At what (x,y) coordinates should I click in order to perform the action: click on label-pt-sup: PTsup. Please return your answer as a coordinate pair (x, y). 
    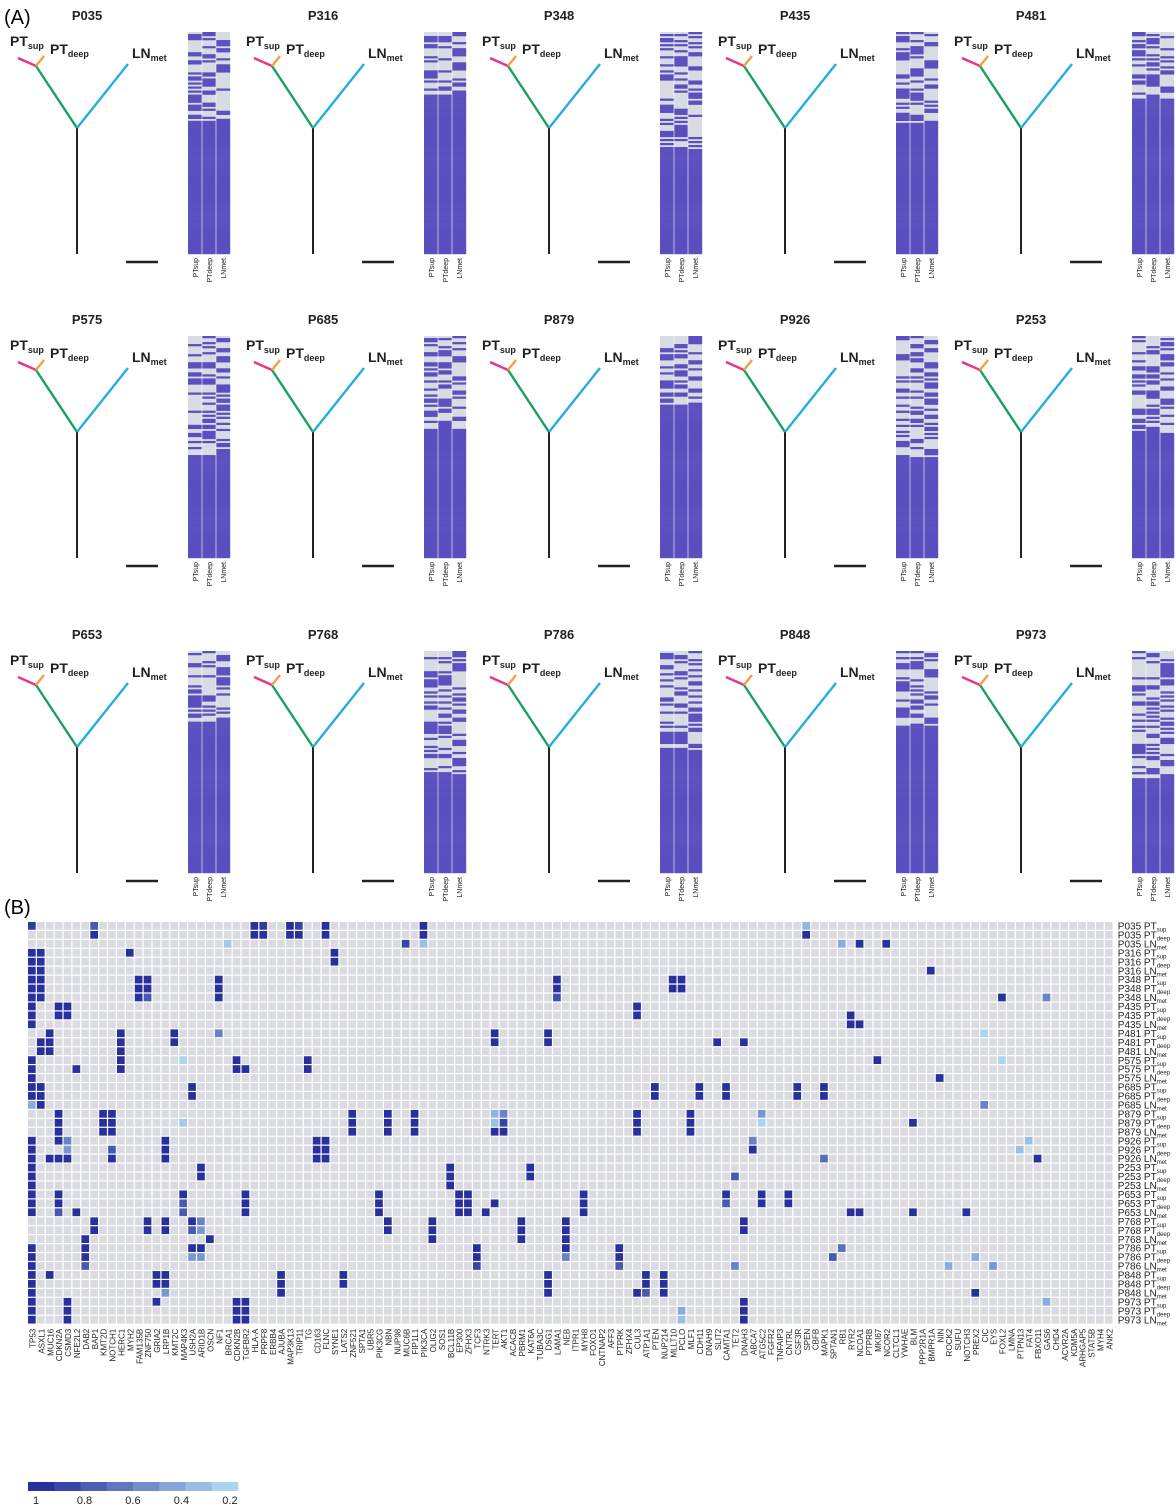
    Looking at the image, I should click on (735, 661).